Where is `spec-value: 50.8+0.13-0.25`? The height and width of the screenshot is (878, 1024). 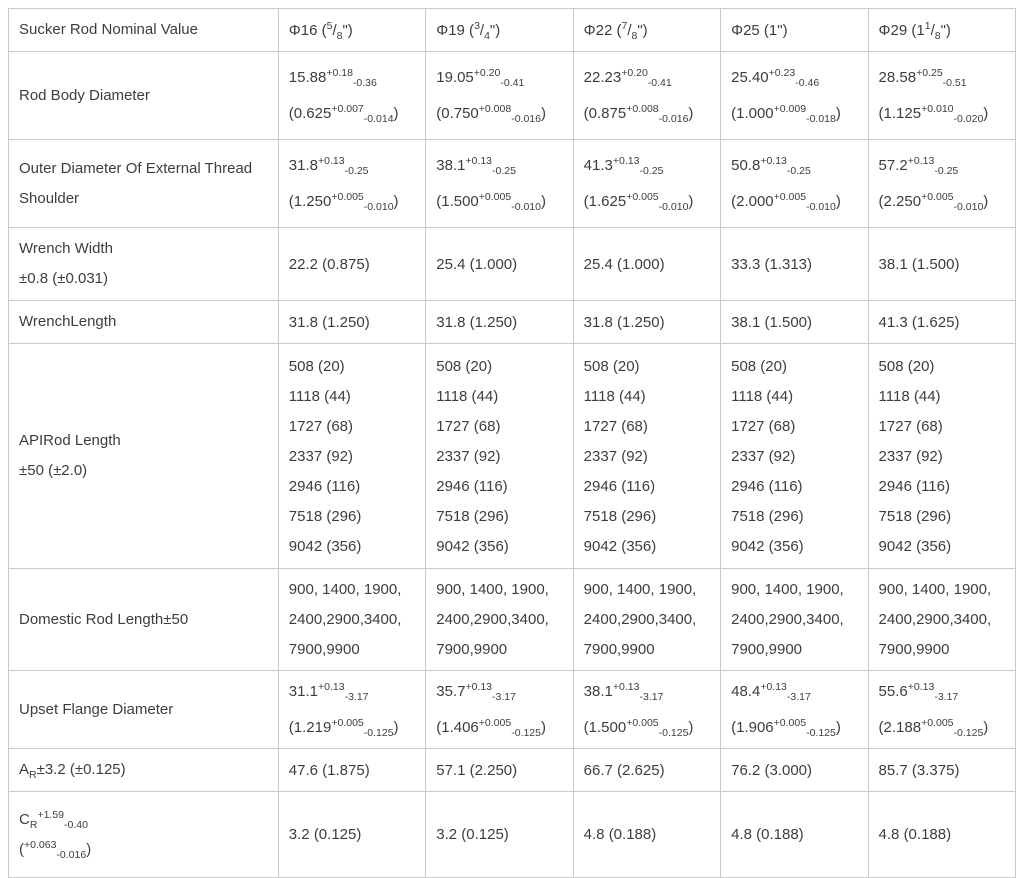
spec-value: 50.8+0.13-0.25 is located at coordinates (771, 166).